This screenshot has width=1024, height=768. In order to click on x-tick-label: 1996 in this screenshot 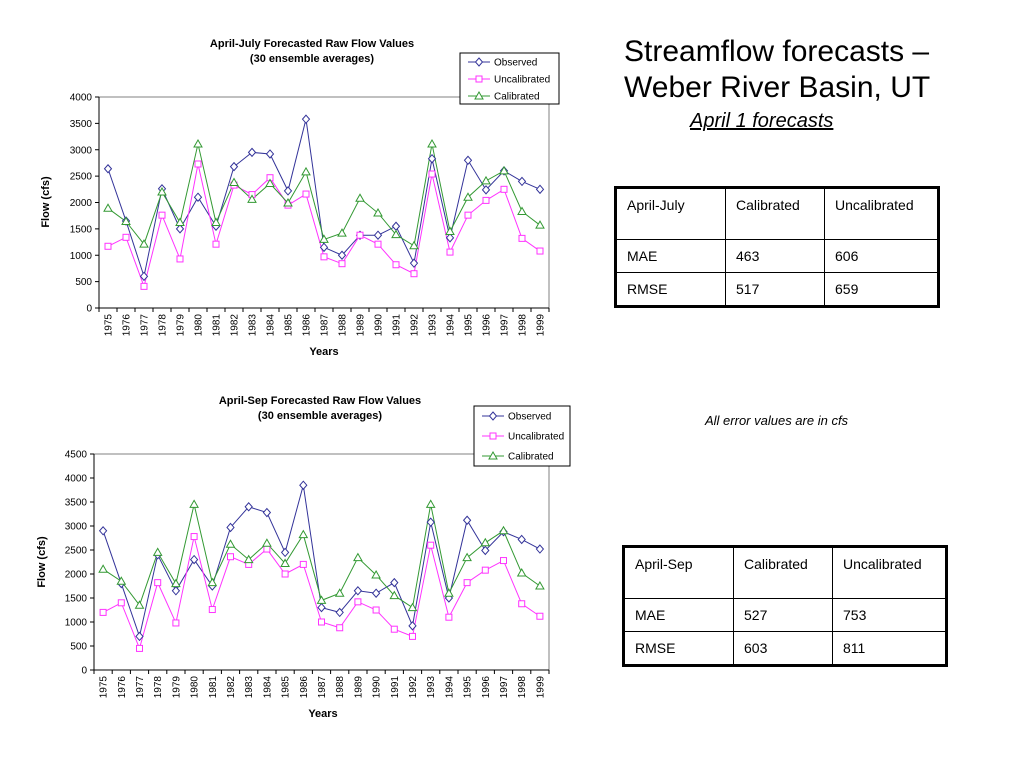, I will do `click(486, 687)`.